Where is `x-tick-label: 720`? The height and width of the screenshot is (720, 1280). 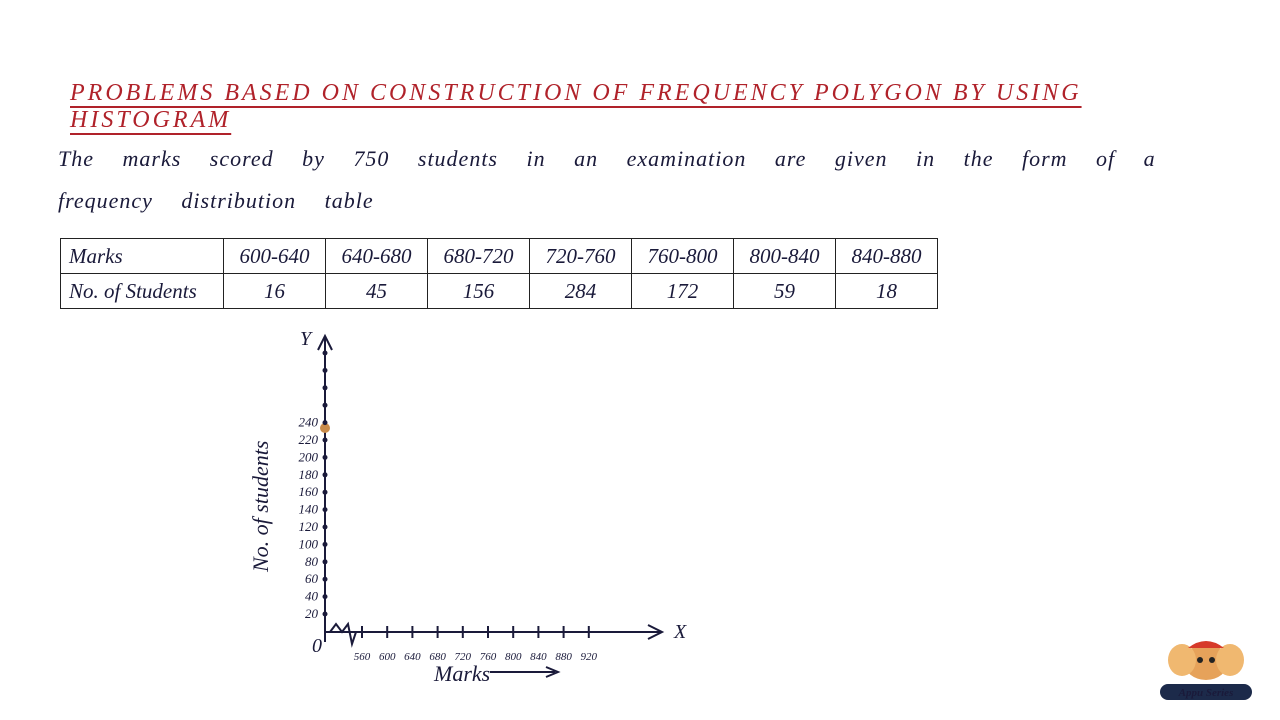 x-tick-label: 720 is located at coordinates (463, 657).